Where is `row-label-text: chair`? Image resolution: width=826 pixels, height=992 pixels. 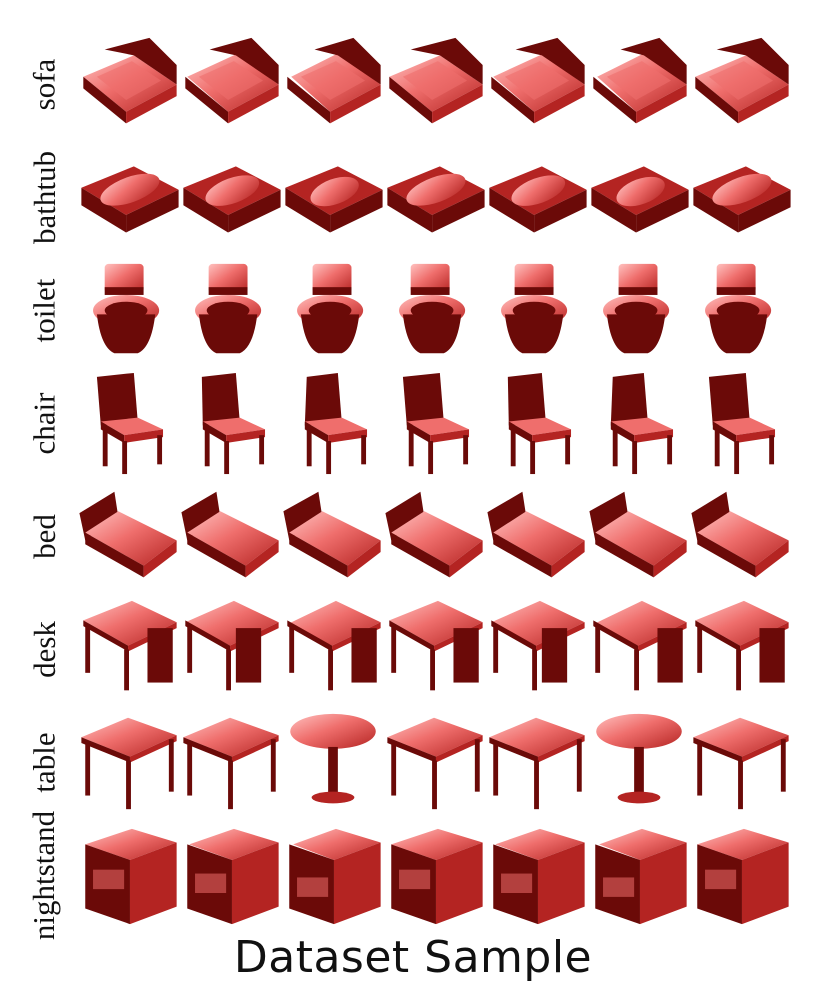 row-label-text: chair is located at coordinates (44, 423).